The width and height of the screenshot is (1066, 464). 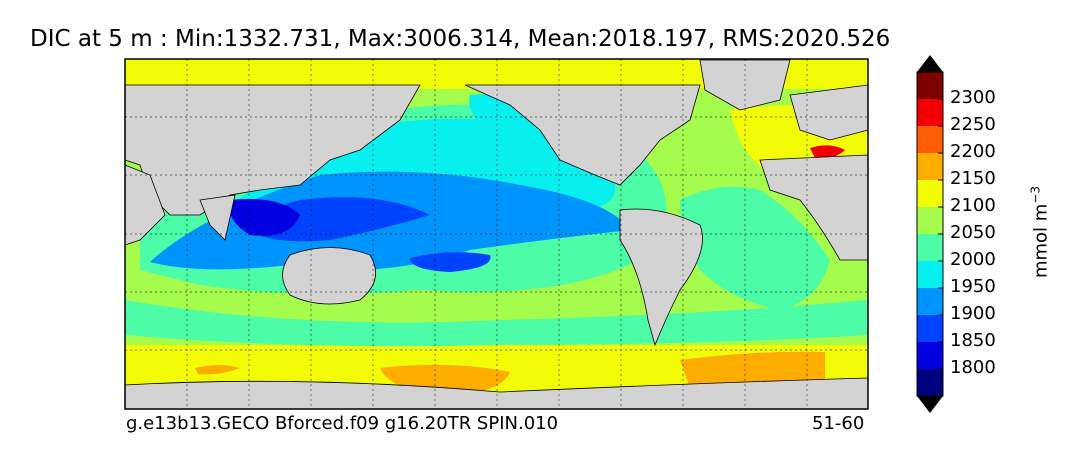 What do you see at coordinates (973, 151) in the screenshot?
I see `colorbar-tick-label: 2200` at bounding box center [973, 151].